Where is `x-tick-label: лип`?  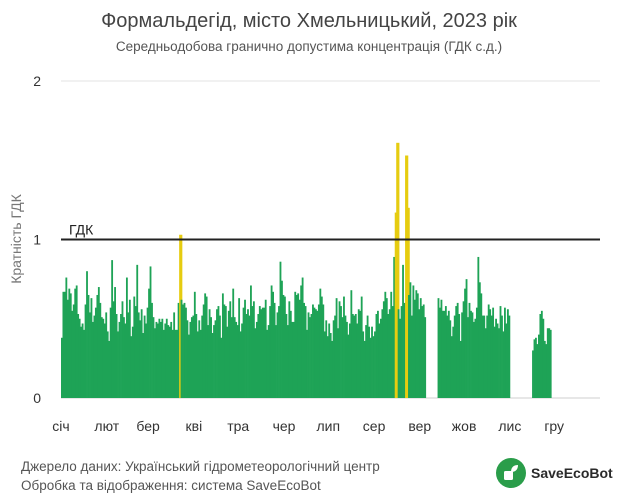 x-tick-label: лип is located at coordinates (329, 426).